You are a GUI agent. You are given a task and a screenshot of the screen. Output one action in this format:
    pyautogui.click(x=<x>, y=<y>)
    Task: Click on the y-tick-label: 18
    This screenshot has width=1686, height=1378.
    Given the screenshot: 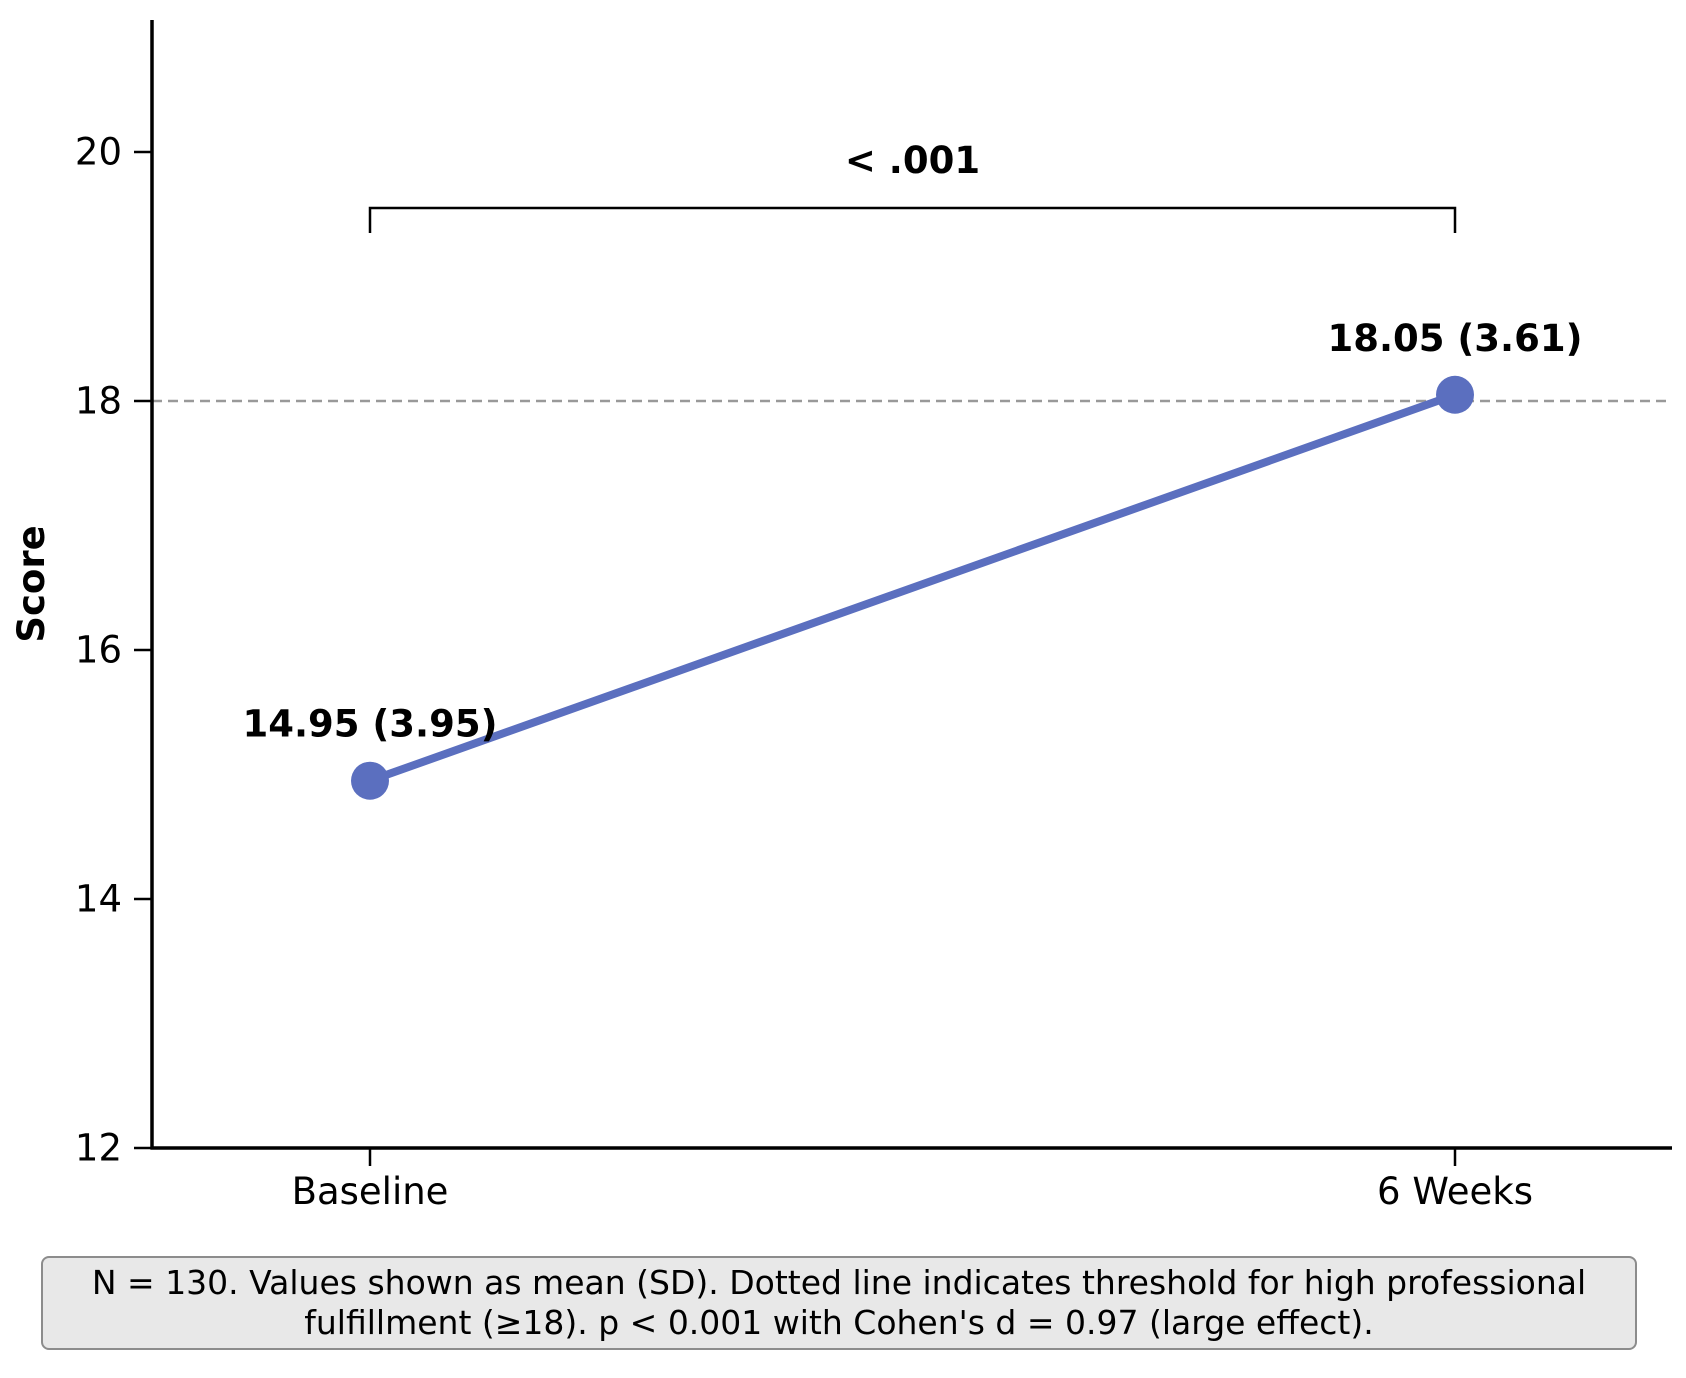 What is the action you would take?
    pyautogui.click(x=98, y=400)
    